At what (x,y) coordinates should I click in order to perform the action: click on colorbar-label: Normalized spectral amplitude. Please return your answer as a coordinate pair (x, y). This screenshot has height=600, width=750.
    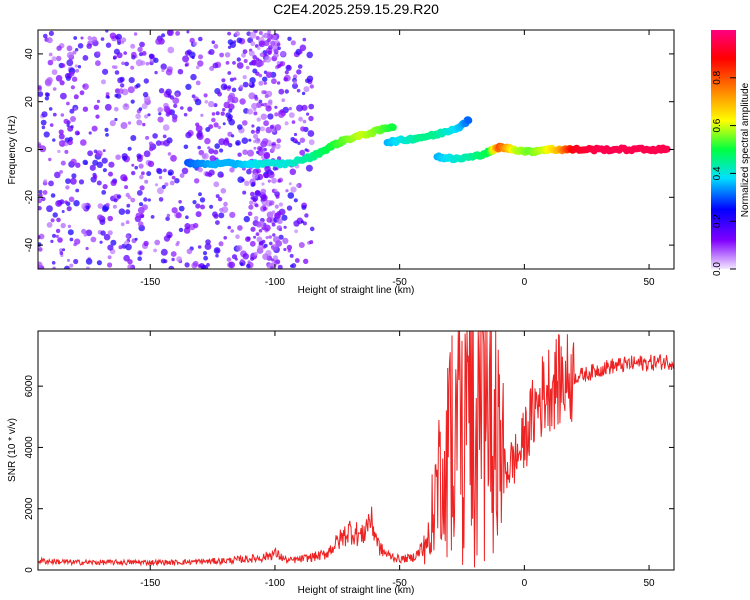
    Looking at the image, I should click on (745, 149).